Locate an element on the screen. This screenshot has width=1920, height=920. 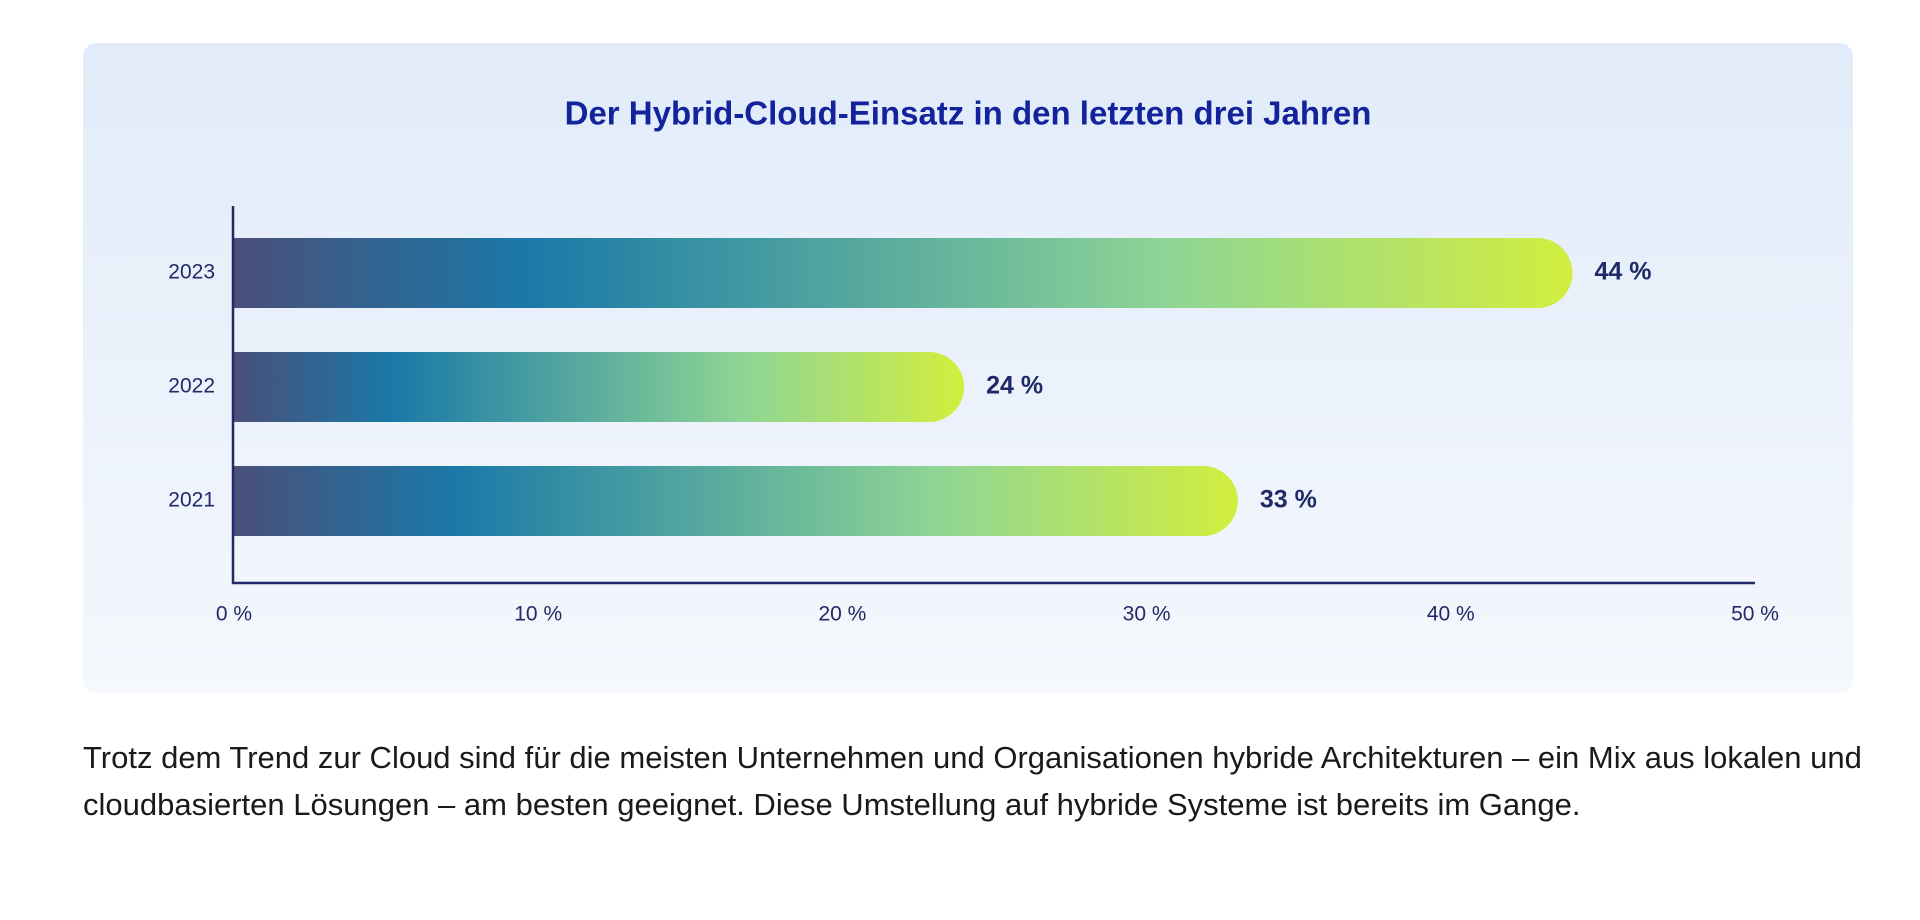
category-label-2022: 2022 is located at coordinates (191, 386).